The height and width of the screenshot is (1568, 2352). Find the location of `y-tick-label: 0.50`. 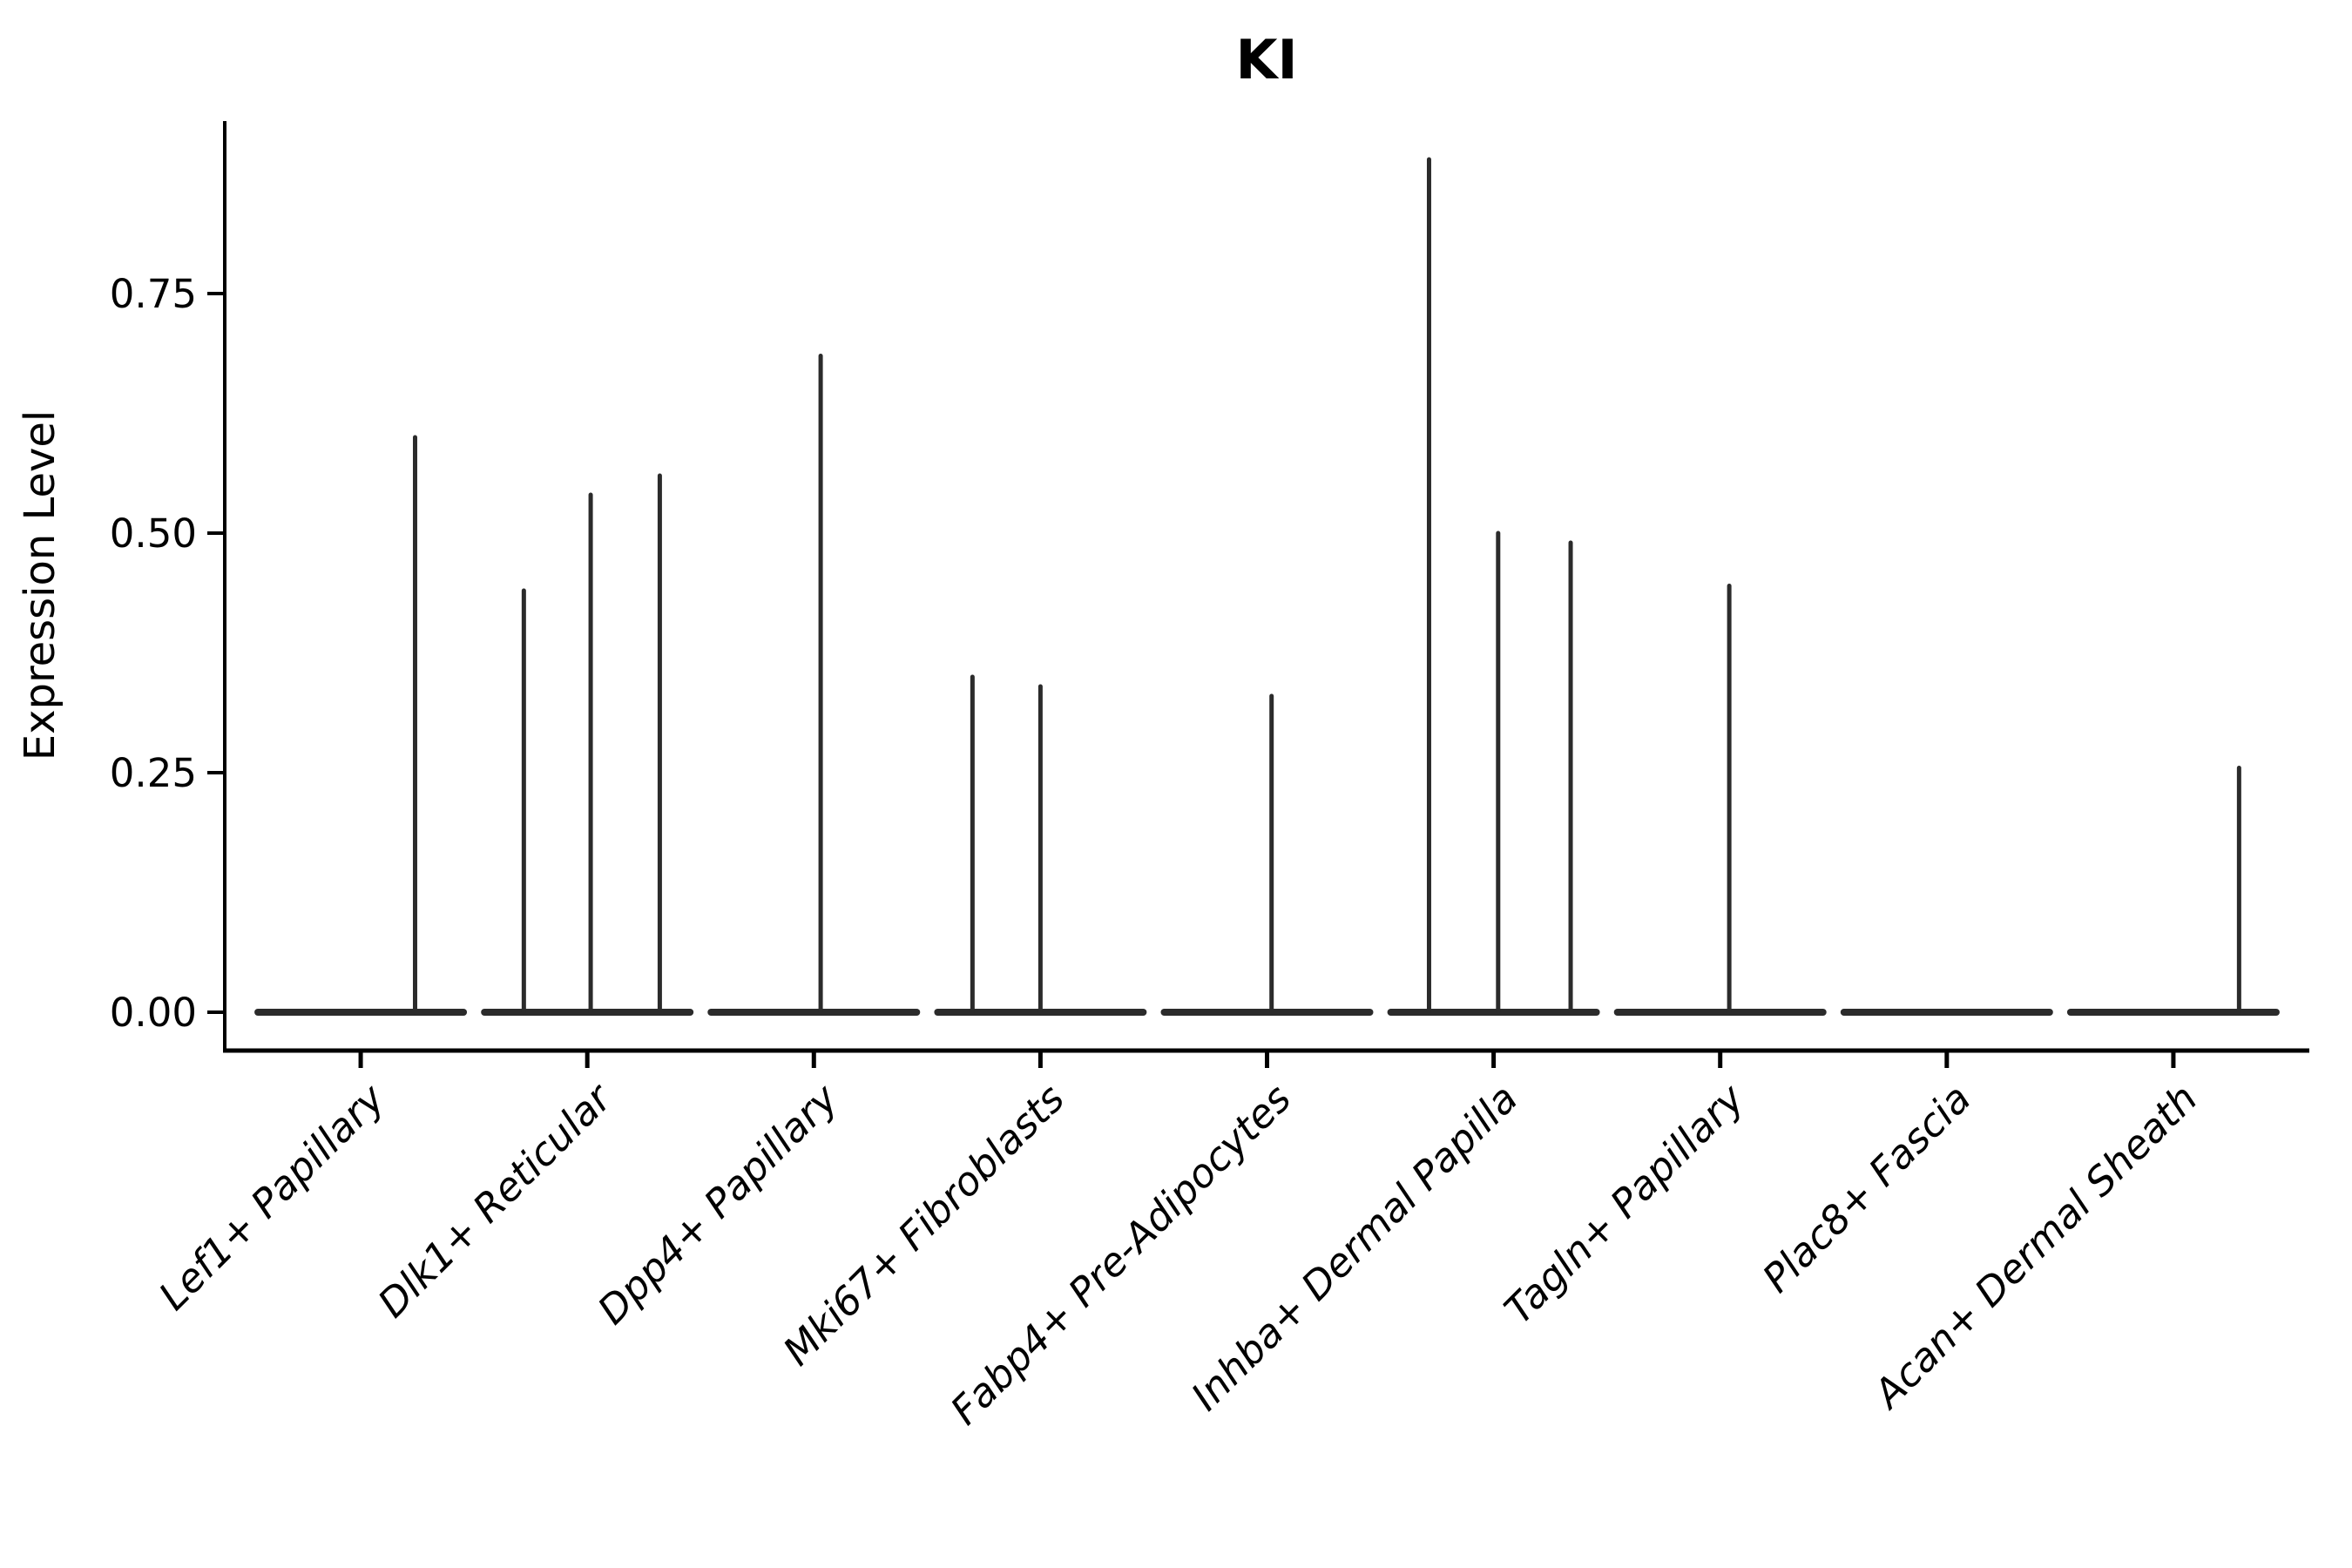

y-tick-label: 0.50 is located at coordinates (153, 533).